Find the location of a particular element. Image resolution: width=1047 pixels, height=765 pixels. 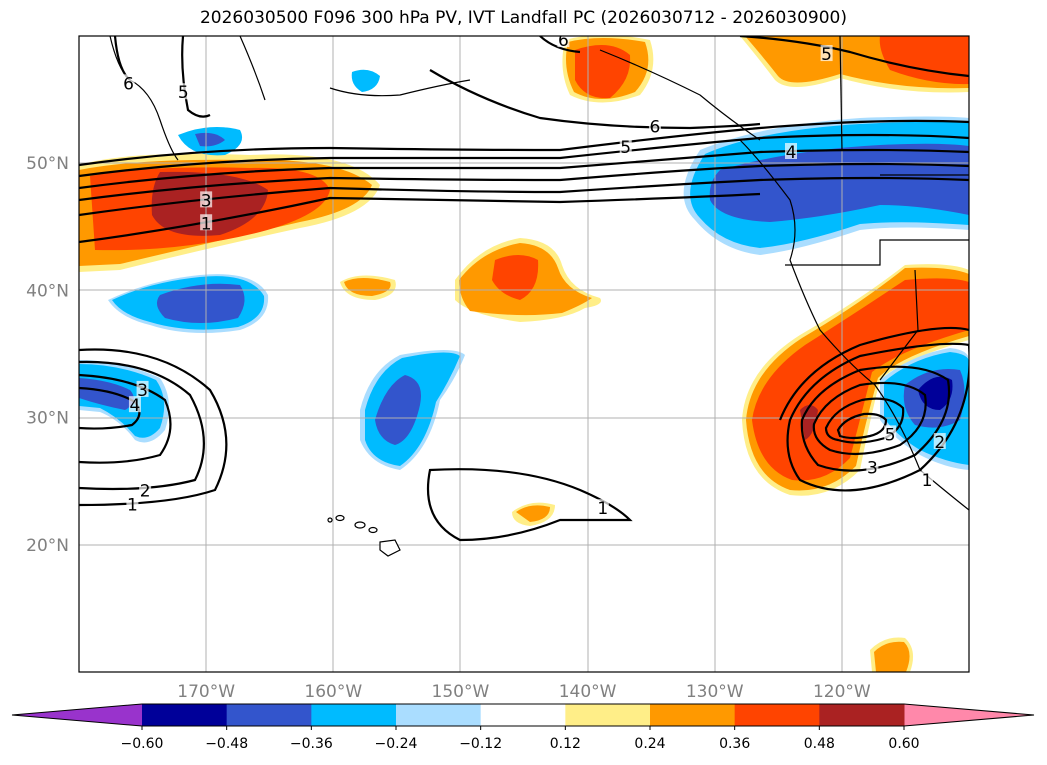

lat-tick-label: 30°N is located at coordinates (47, 419).